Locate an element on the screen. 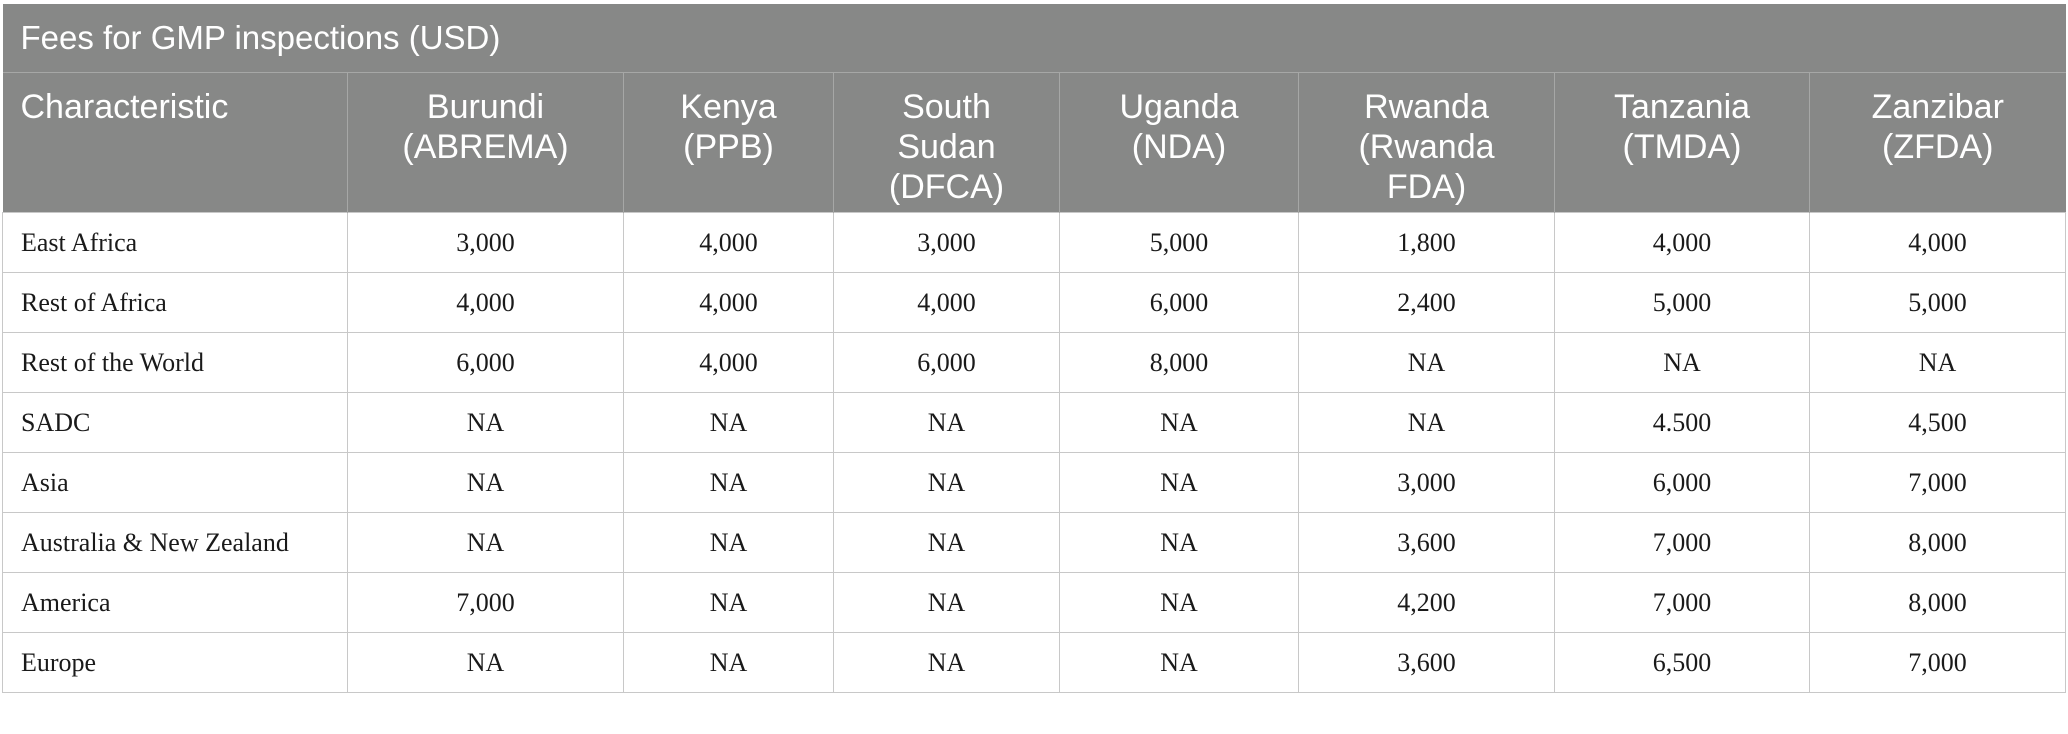 The image size is (2068, 734). table-cell: 4,200 is located at coordinates (1426, 602).